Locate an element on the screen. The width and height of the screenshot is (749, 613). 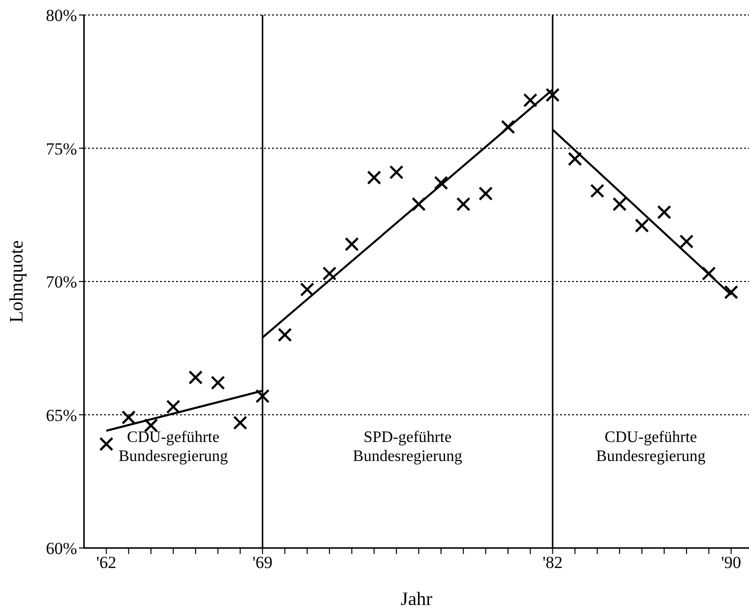
y-tick-label: 75% is located at coordinates (61, 148).